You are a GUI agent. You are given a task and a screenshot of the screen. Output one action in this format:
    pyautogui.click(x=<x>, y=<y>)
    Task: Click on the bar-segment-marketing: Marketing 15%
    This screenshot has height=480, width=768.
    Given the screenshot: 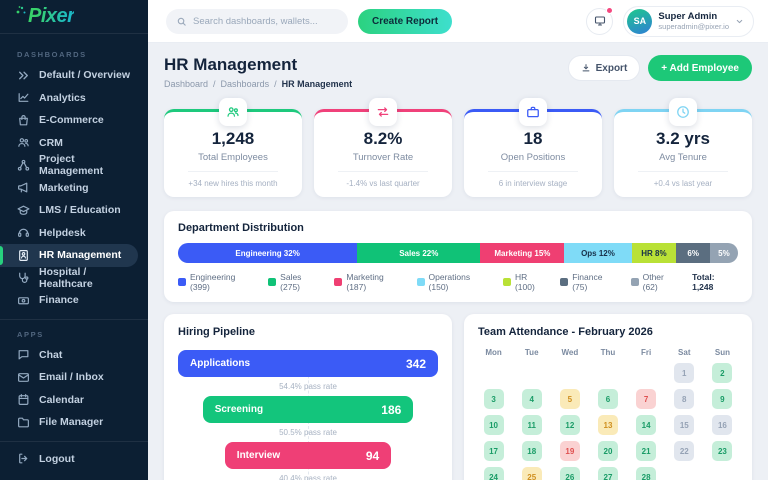 What is the action you would take?
    pyautogui.click(x=522, y=253)
    